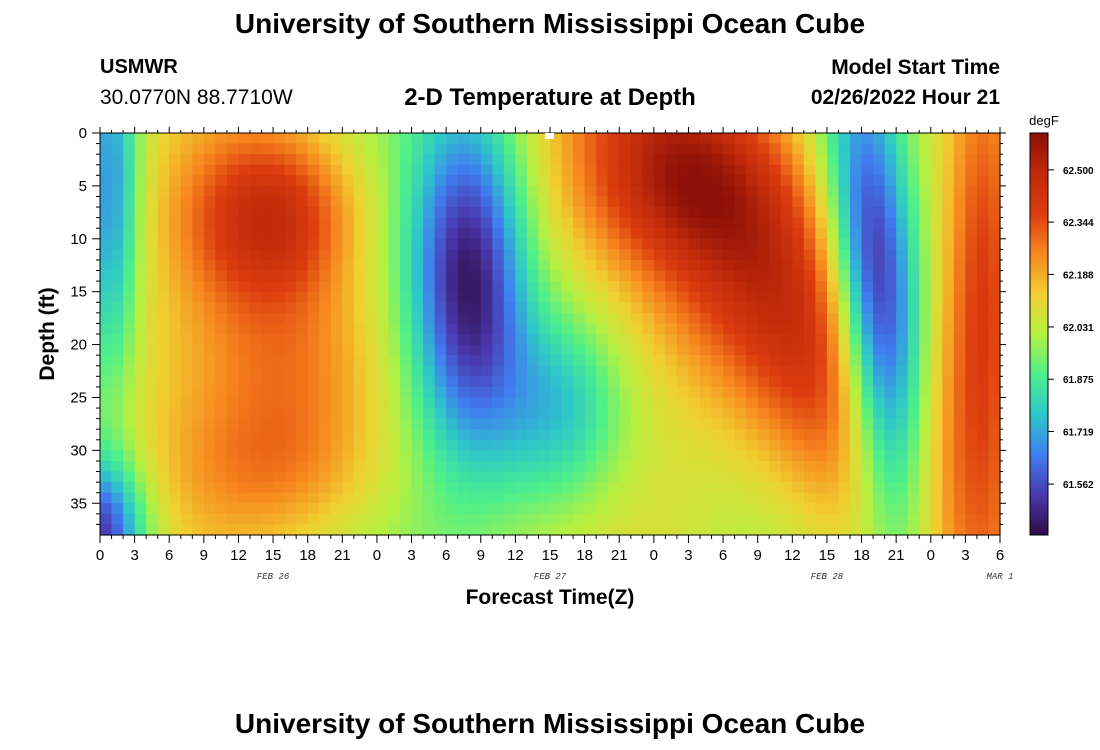  I want to click on colorbar-tick-label: 62.031, so click(1078, 328).